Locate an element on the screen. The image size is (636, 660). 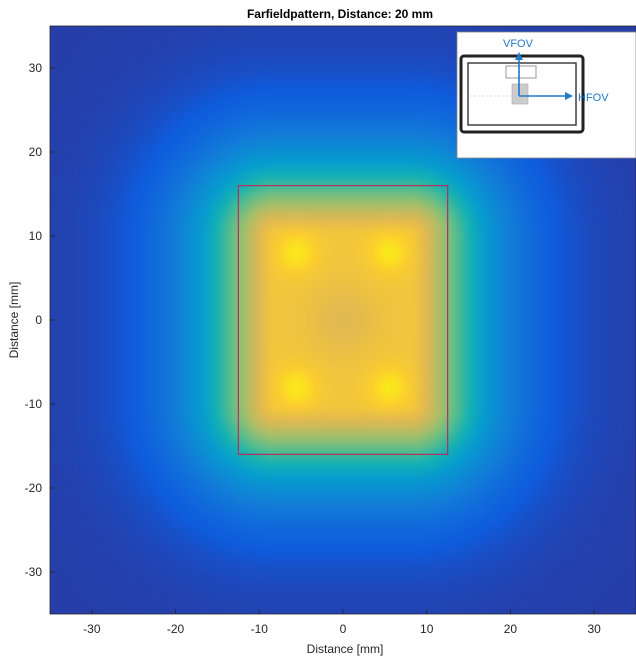
x-tick-label: 0 is located at coordinates (343, 629).